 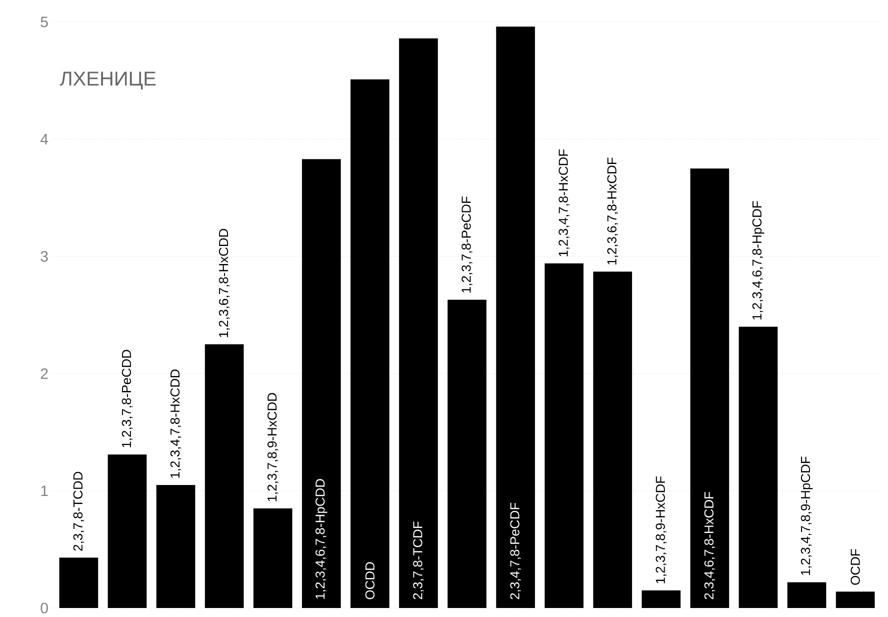 What do you see at coordinates (44, 608) in the screenshot?
I see `y-tick-label: 0` at bounding box center [44, 608].